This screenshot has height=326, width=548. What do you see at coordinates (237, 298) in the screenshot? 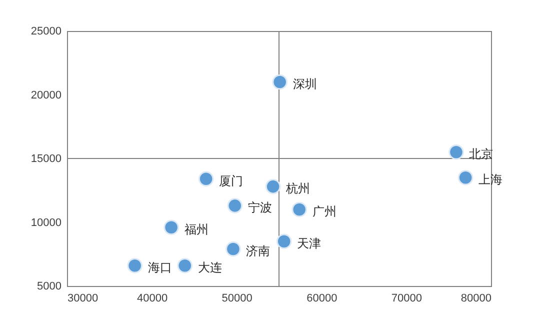
I see `x-tick-label: 50000` at bounding box center [237, 298].